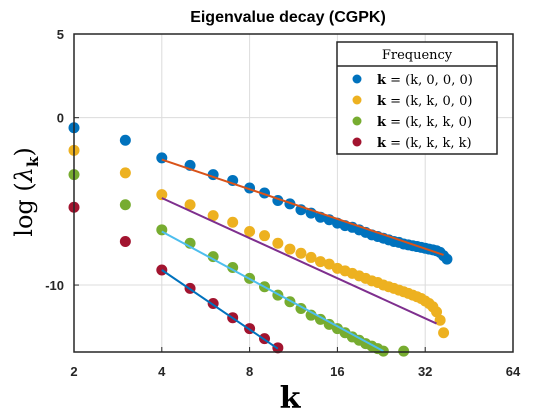  What do you see at coordinates (249, 371) in the screenshot?
I see `x-tick-label: 8` at bounding box center [249, 371].